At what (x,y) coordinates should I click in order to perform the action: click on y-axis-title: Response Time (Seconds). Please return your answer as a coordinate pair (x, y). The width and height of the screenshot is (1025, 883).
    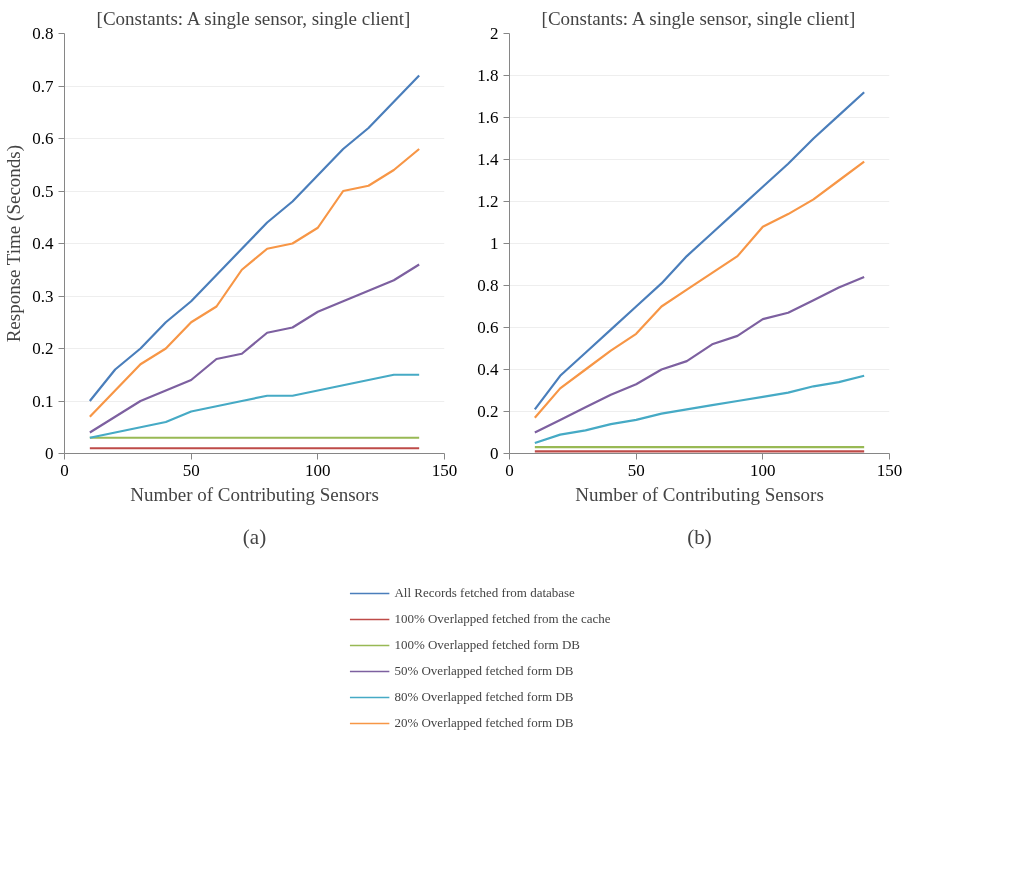
    Looking at the image, I should click on (14, 243).